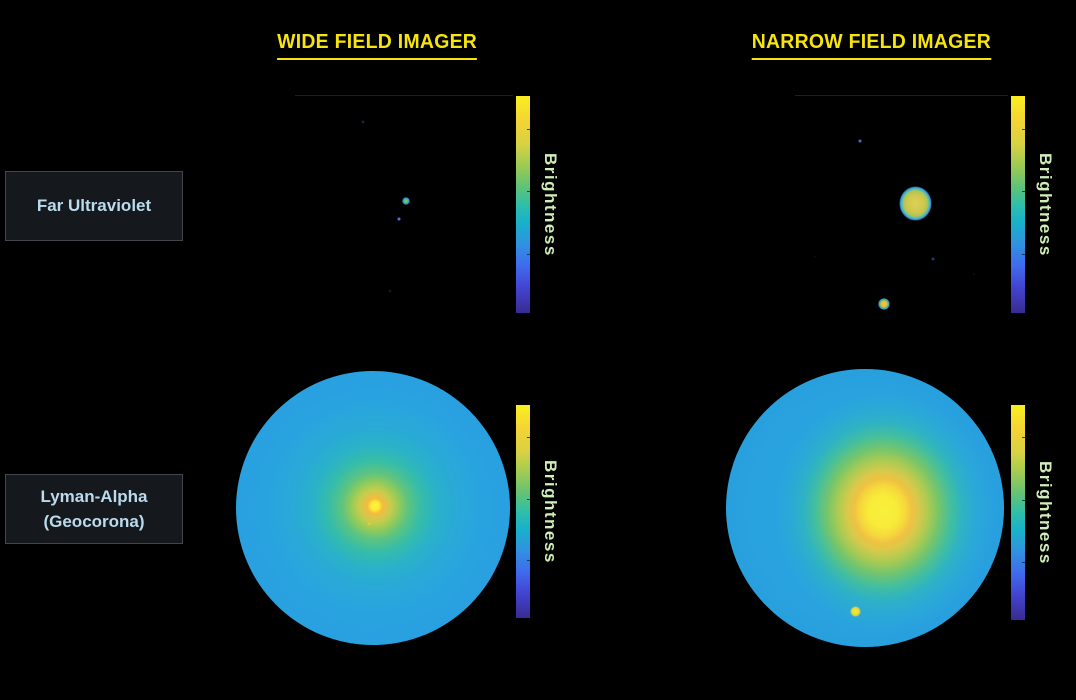 This screenshot has height=700, width=1076. I want to click on colorbar-lyman-alpha-wide, so click(523, 511).